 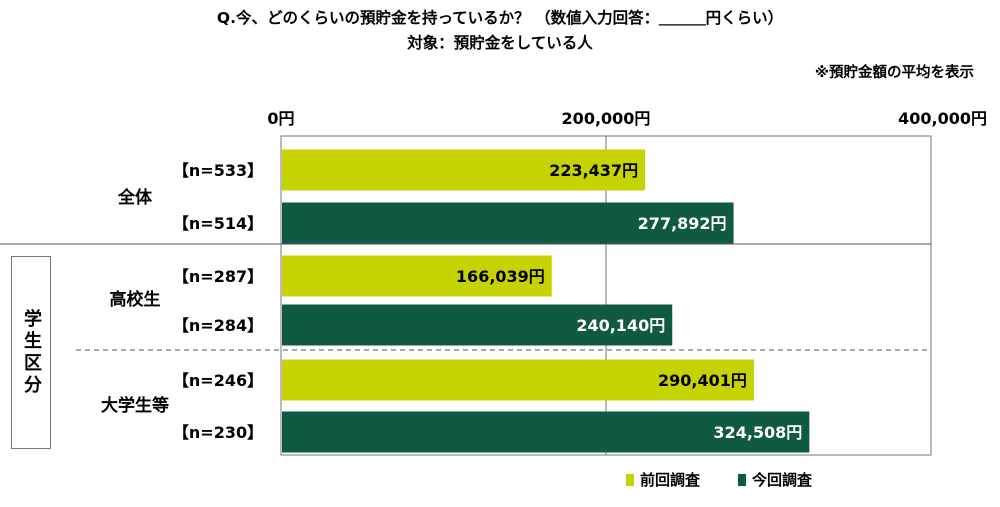 What do you see at coordinates (719, 479) in the screenshot?
I see `legend: 前回調査 今回調査` at bounding box center [719, 479].